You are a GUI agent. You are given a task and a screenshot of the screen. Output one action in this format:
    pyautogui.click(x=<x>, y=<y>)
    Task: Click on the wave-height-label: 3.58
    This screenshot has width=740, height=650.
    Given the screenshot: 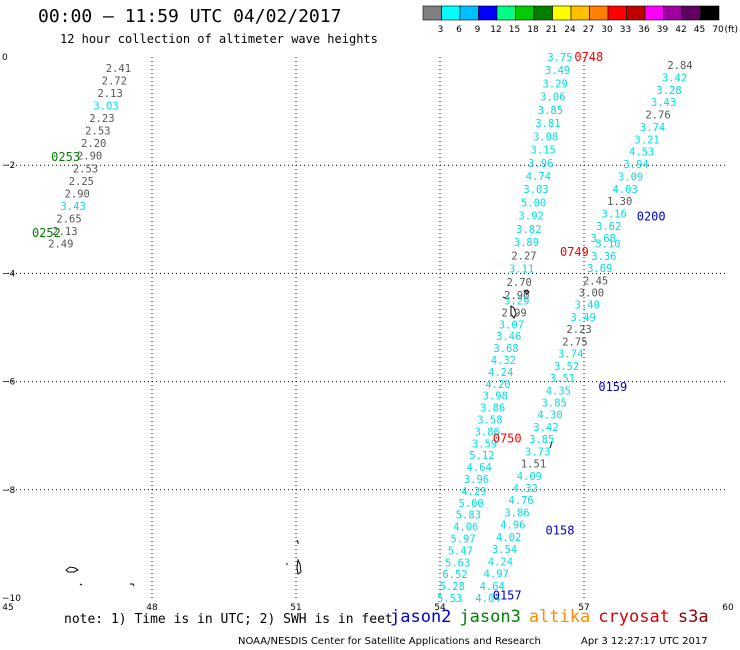 What is the action you would take?
    pyautogui.click(x=489, y=420)
    